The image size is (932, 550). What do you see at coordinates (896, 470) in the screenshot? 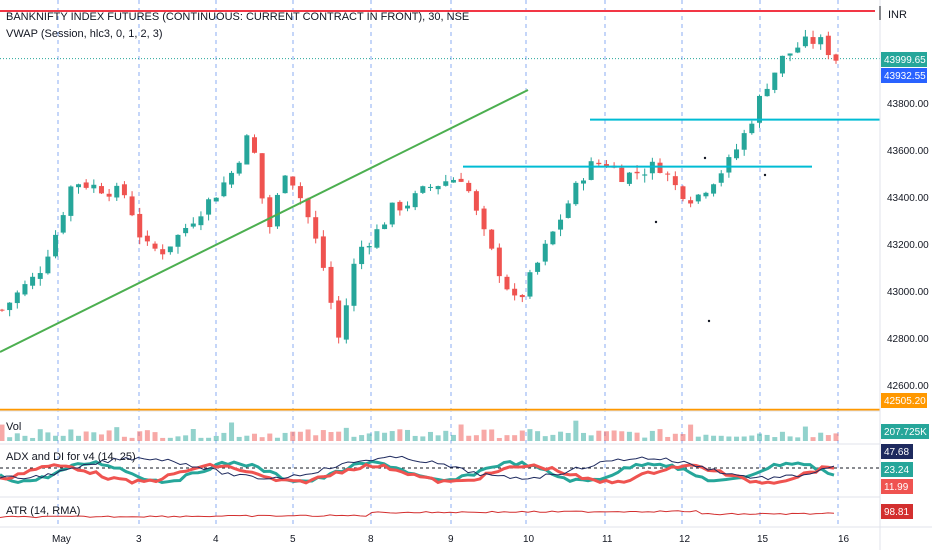
I see `di-plus-value: 23.24` at bounding box center [896, 470].